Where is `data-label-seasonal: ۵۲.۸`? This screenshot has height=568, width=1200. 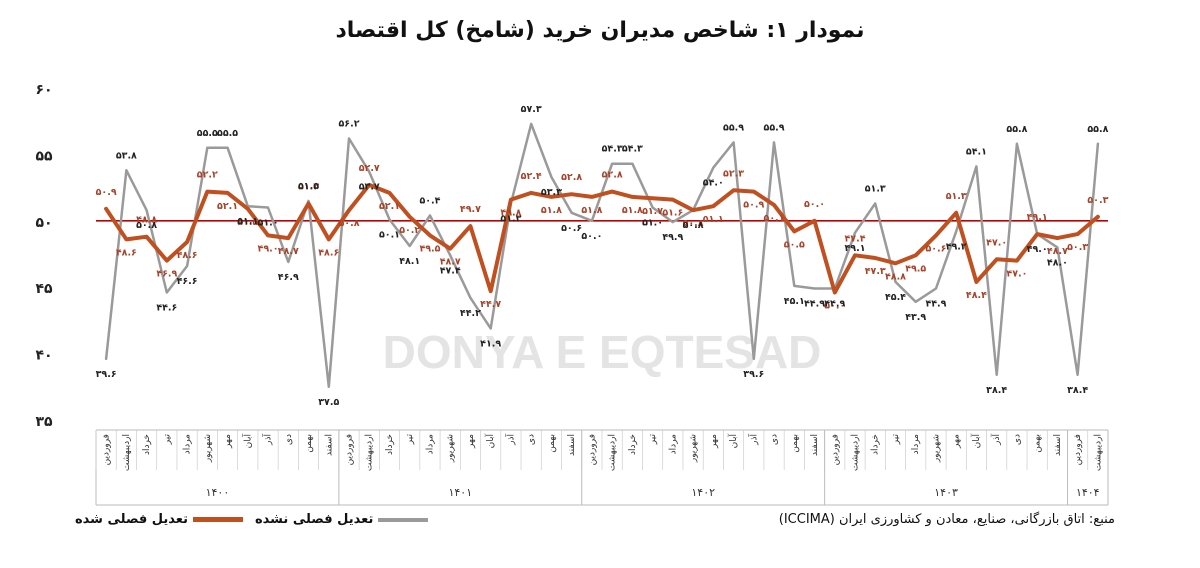
data-label-seasonal: ۵۲.۸ is located at coordinates (612, 175).